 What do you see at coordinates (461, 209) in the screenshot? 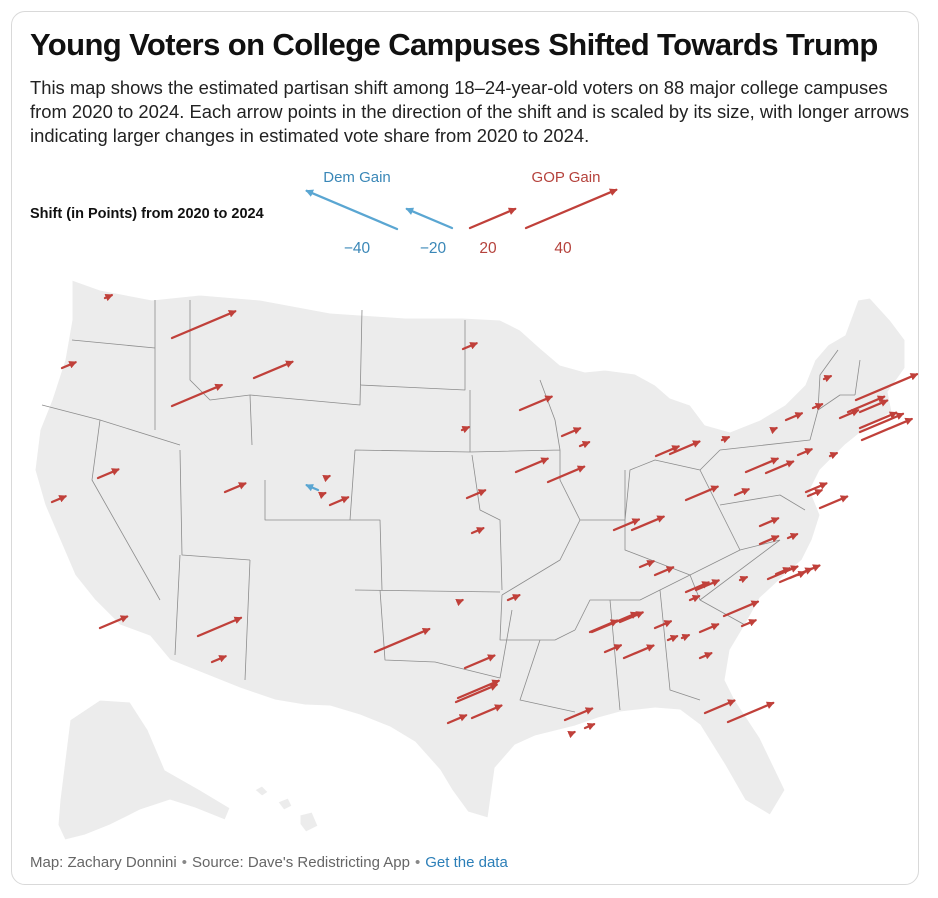
I see `legend-arrows` at bounding box center [461, 209].